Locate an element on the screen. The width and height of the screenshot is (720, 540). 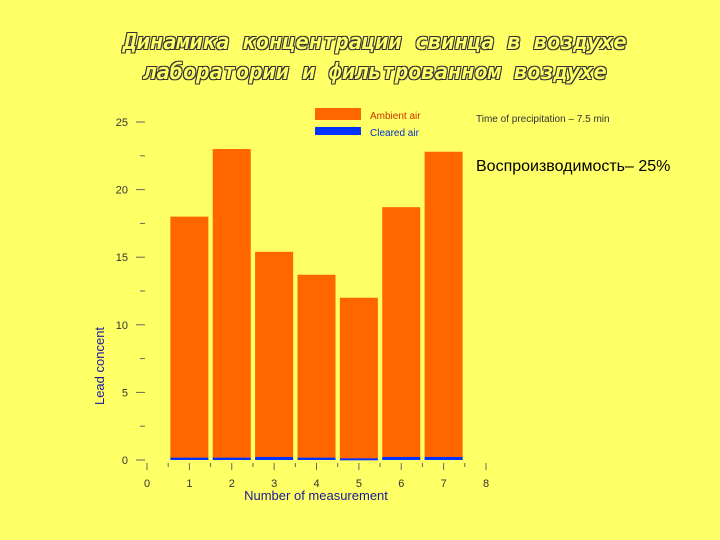
x-tick-label: 1 is located at coordinates (189, 484).